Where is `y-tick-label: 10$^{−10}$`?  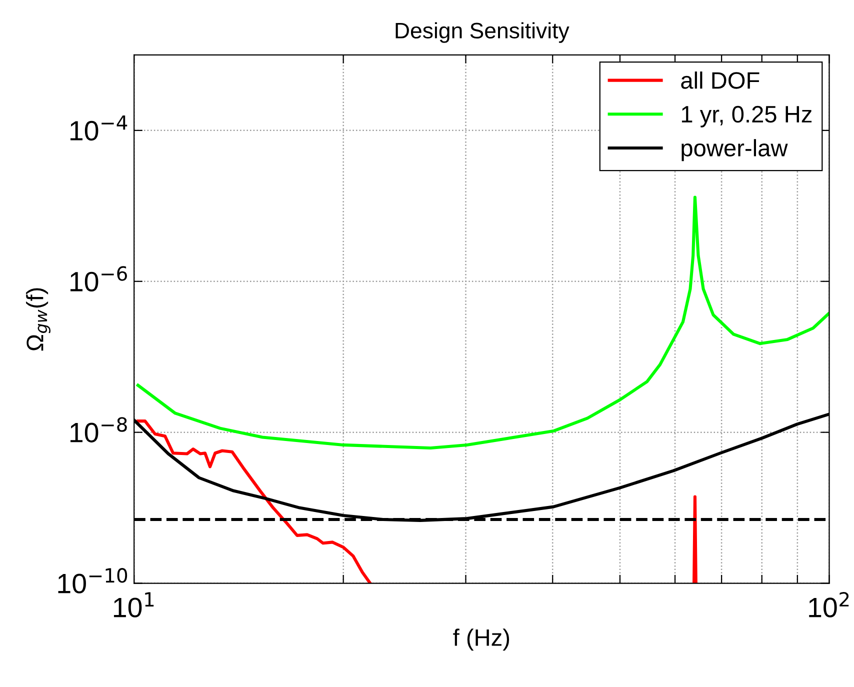 y-tick-label: 10$^{−10}$ is located at coordinates (93, 581).